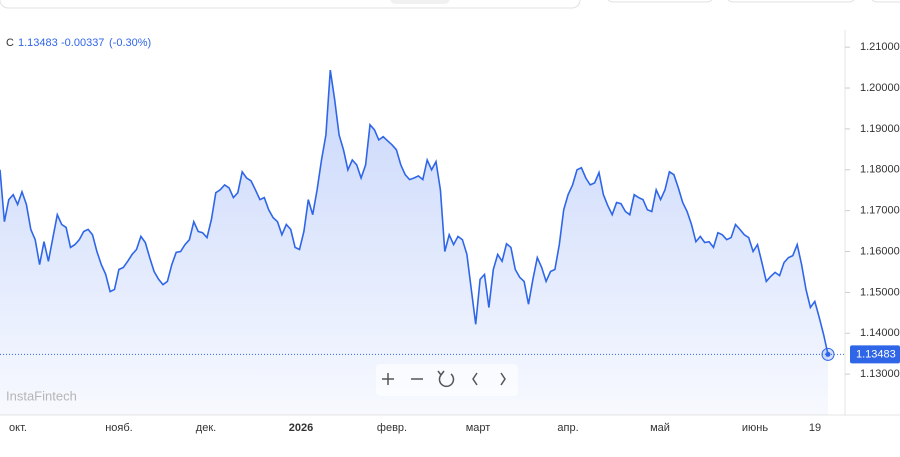  I want to click on last-point, so click(828, 354).